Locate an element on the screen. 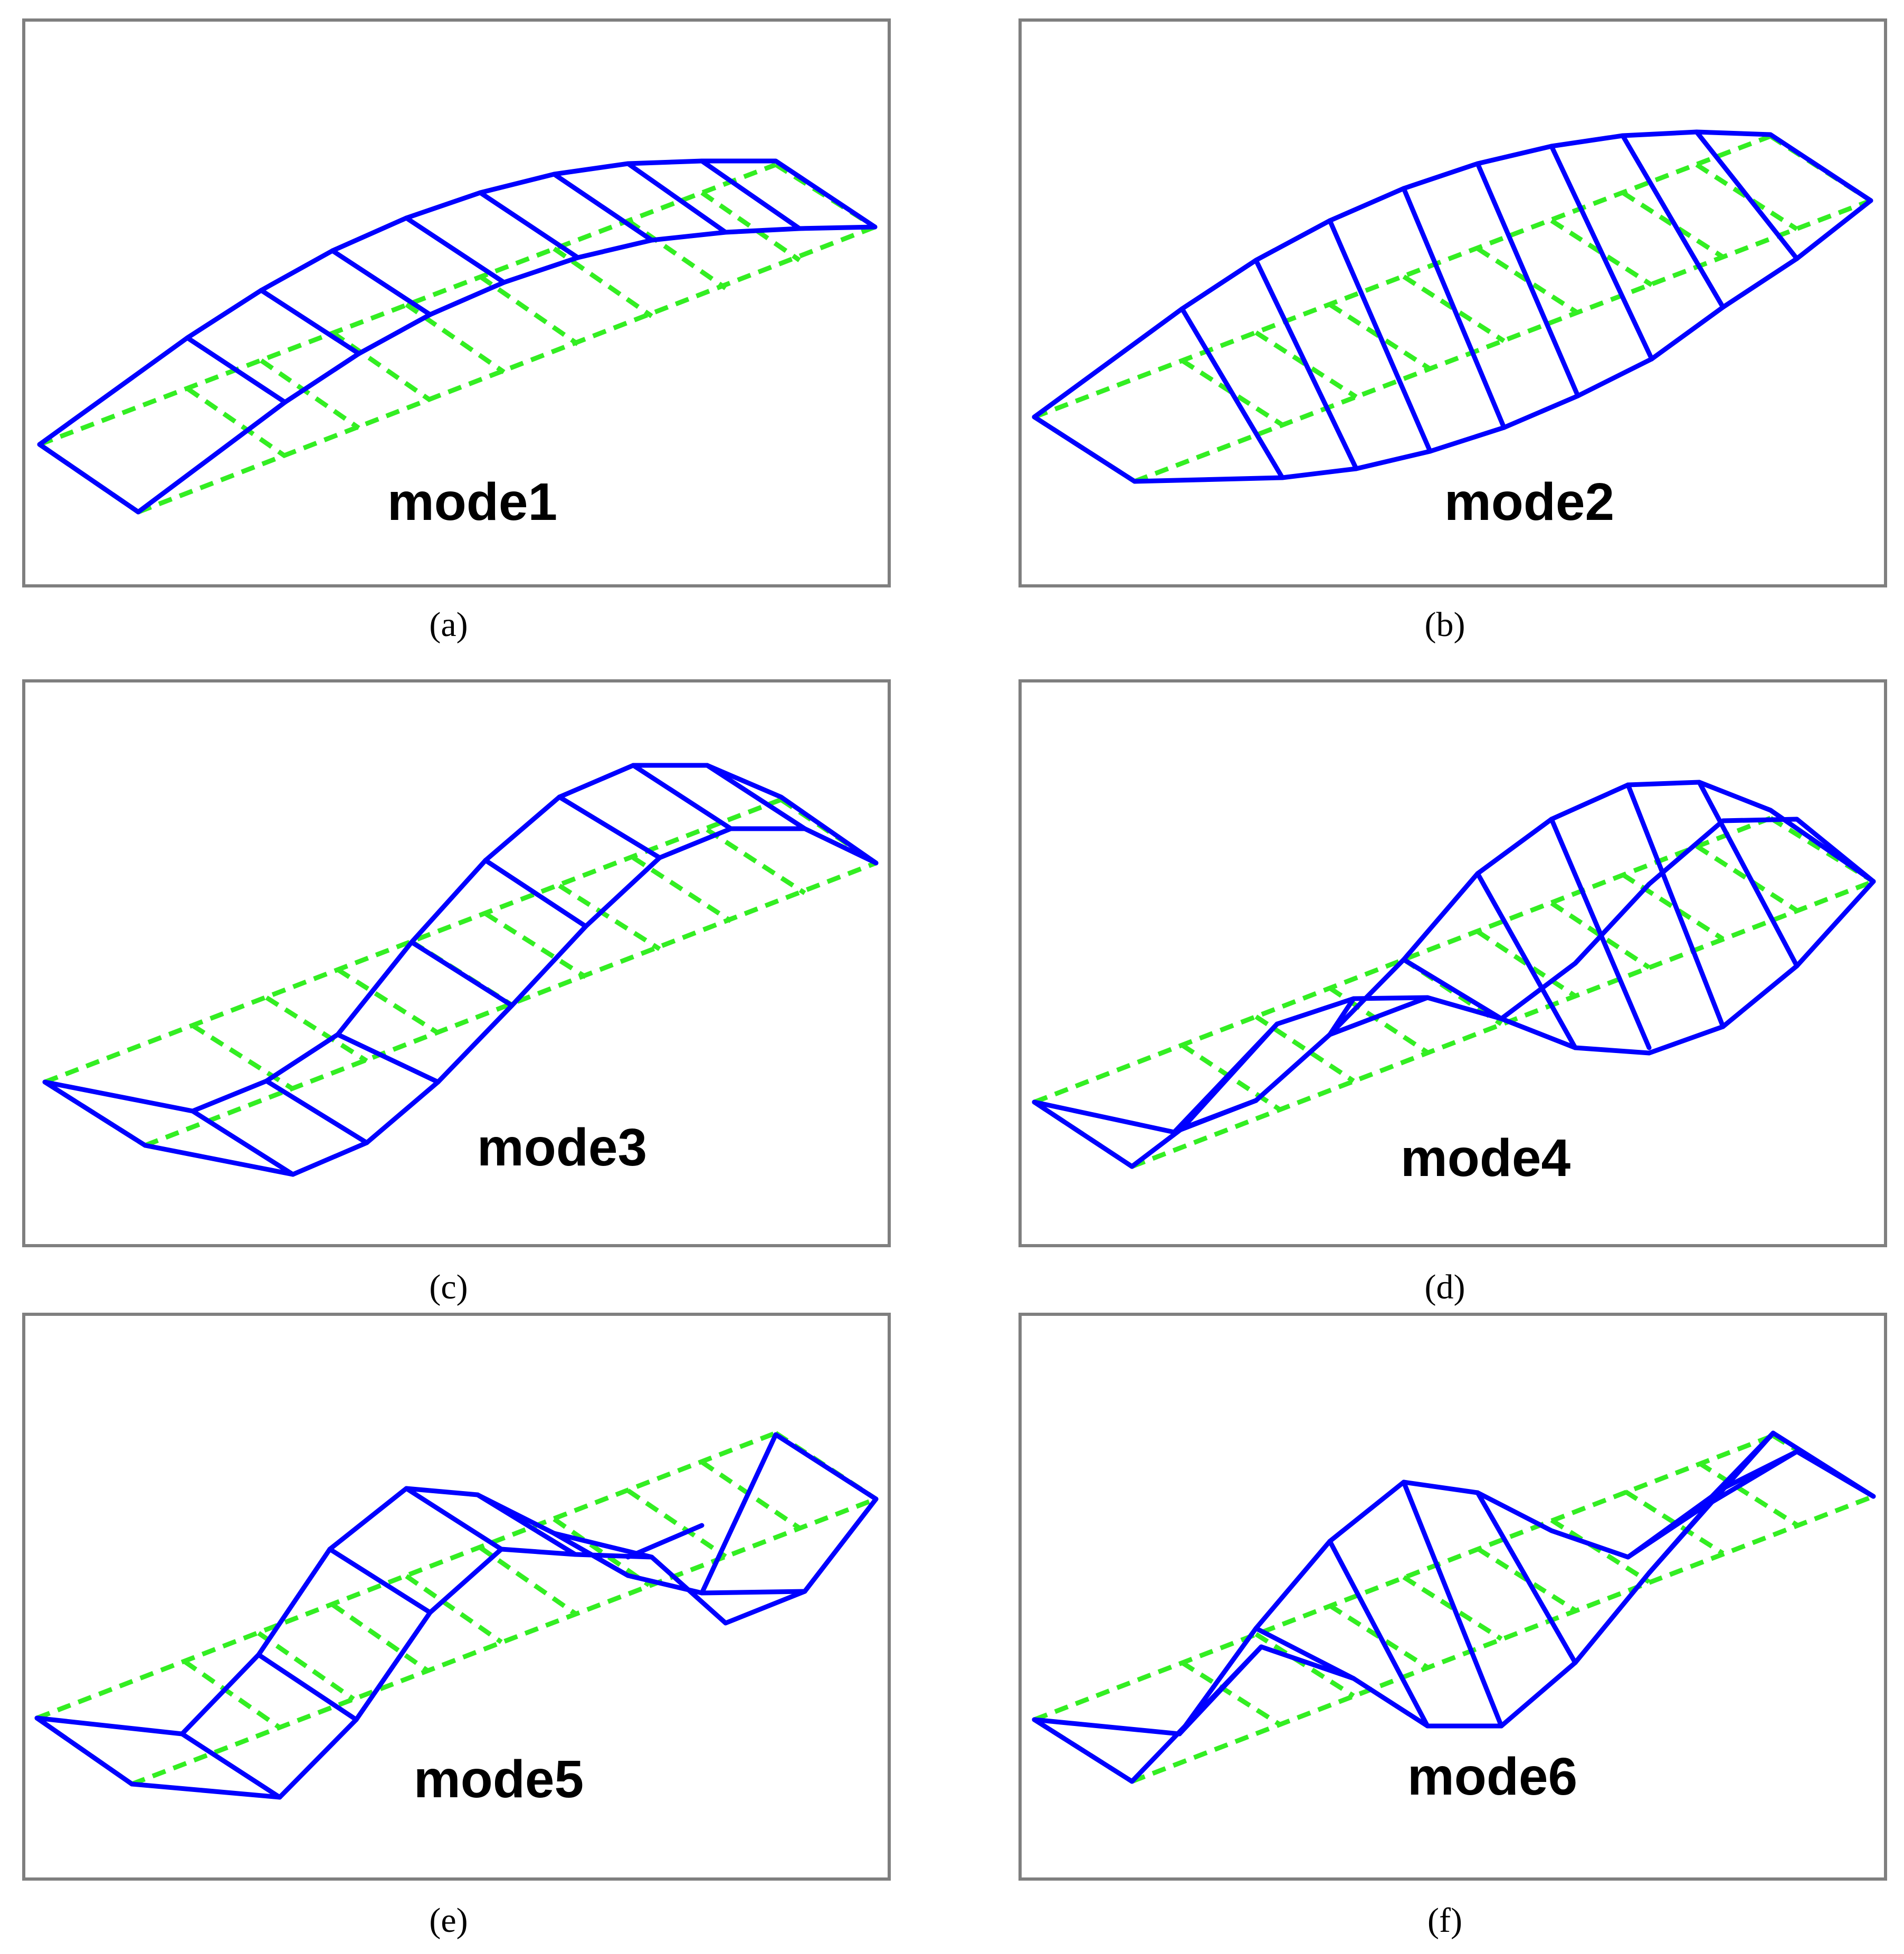 The height and width of the screenshot is (1954, 1904). panel-caption: (b) is located at coordinates (1445, 624).